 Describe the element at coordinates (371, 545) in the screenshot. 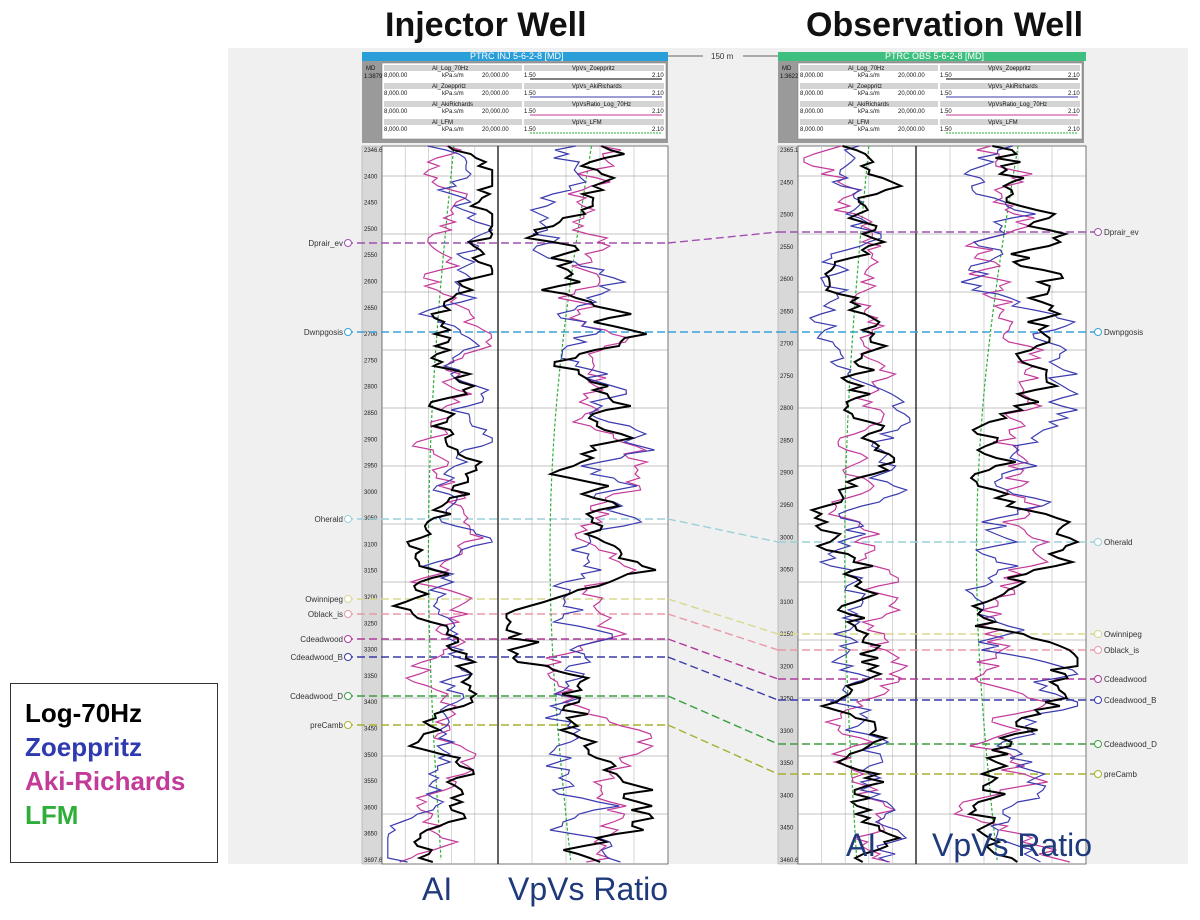

I see `depth-tick-label: 3100` at that location.